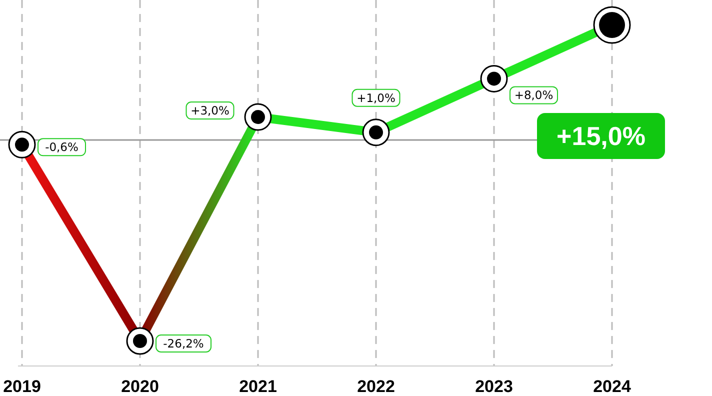 This screenshot has height=396, width=712. I want to click on x-tick-label: 2021, so click(258, 386).